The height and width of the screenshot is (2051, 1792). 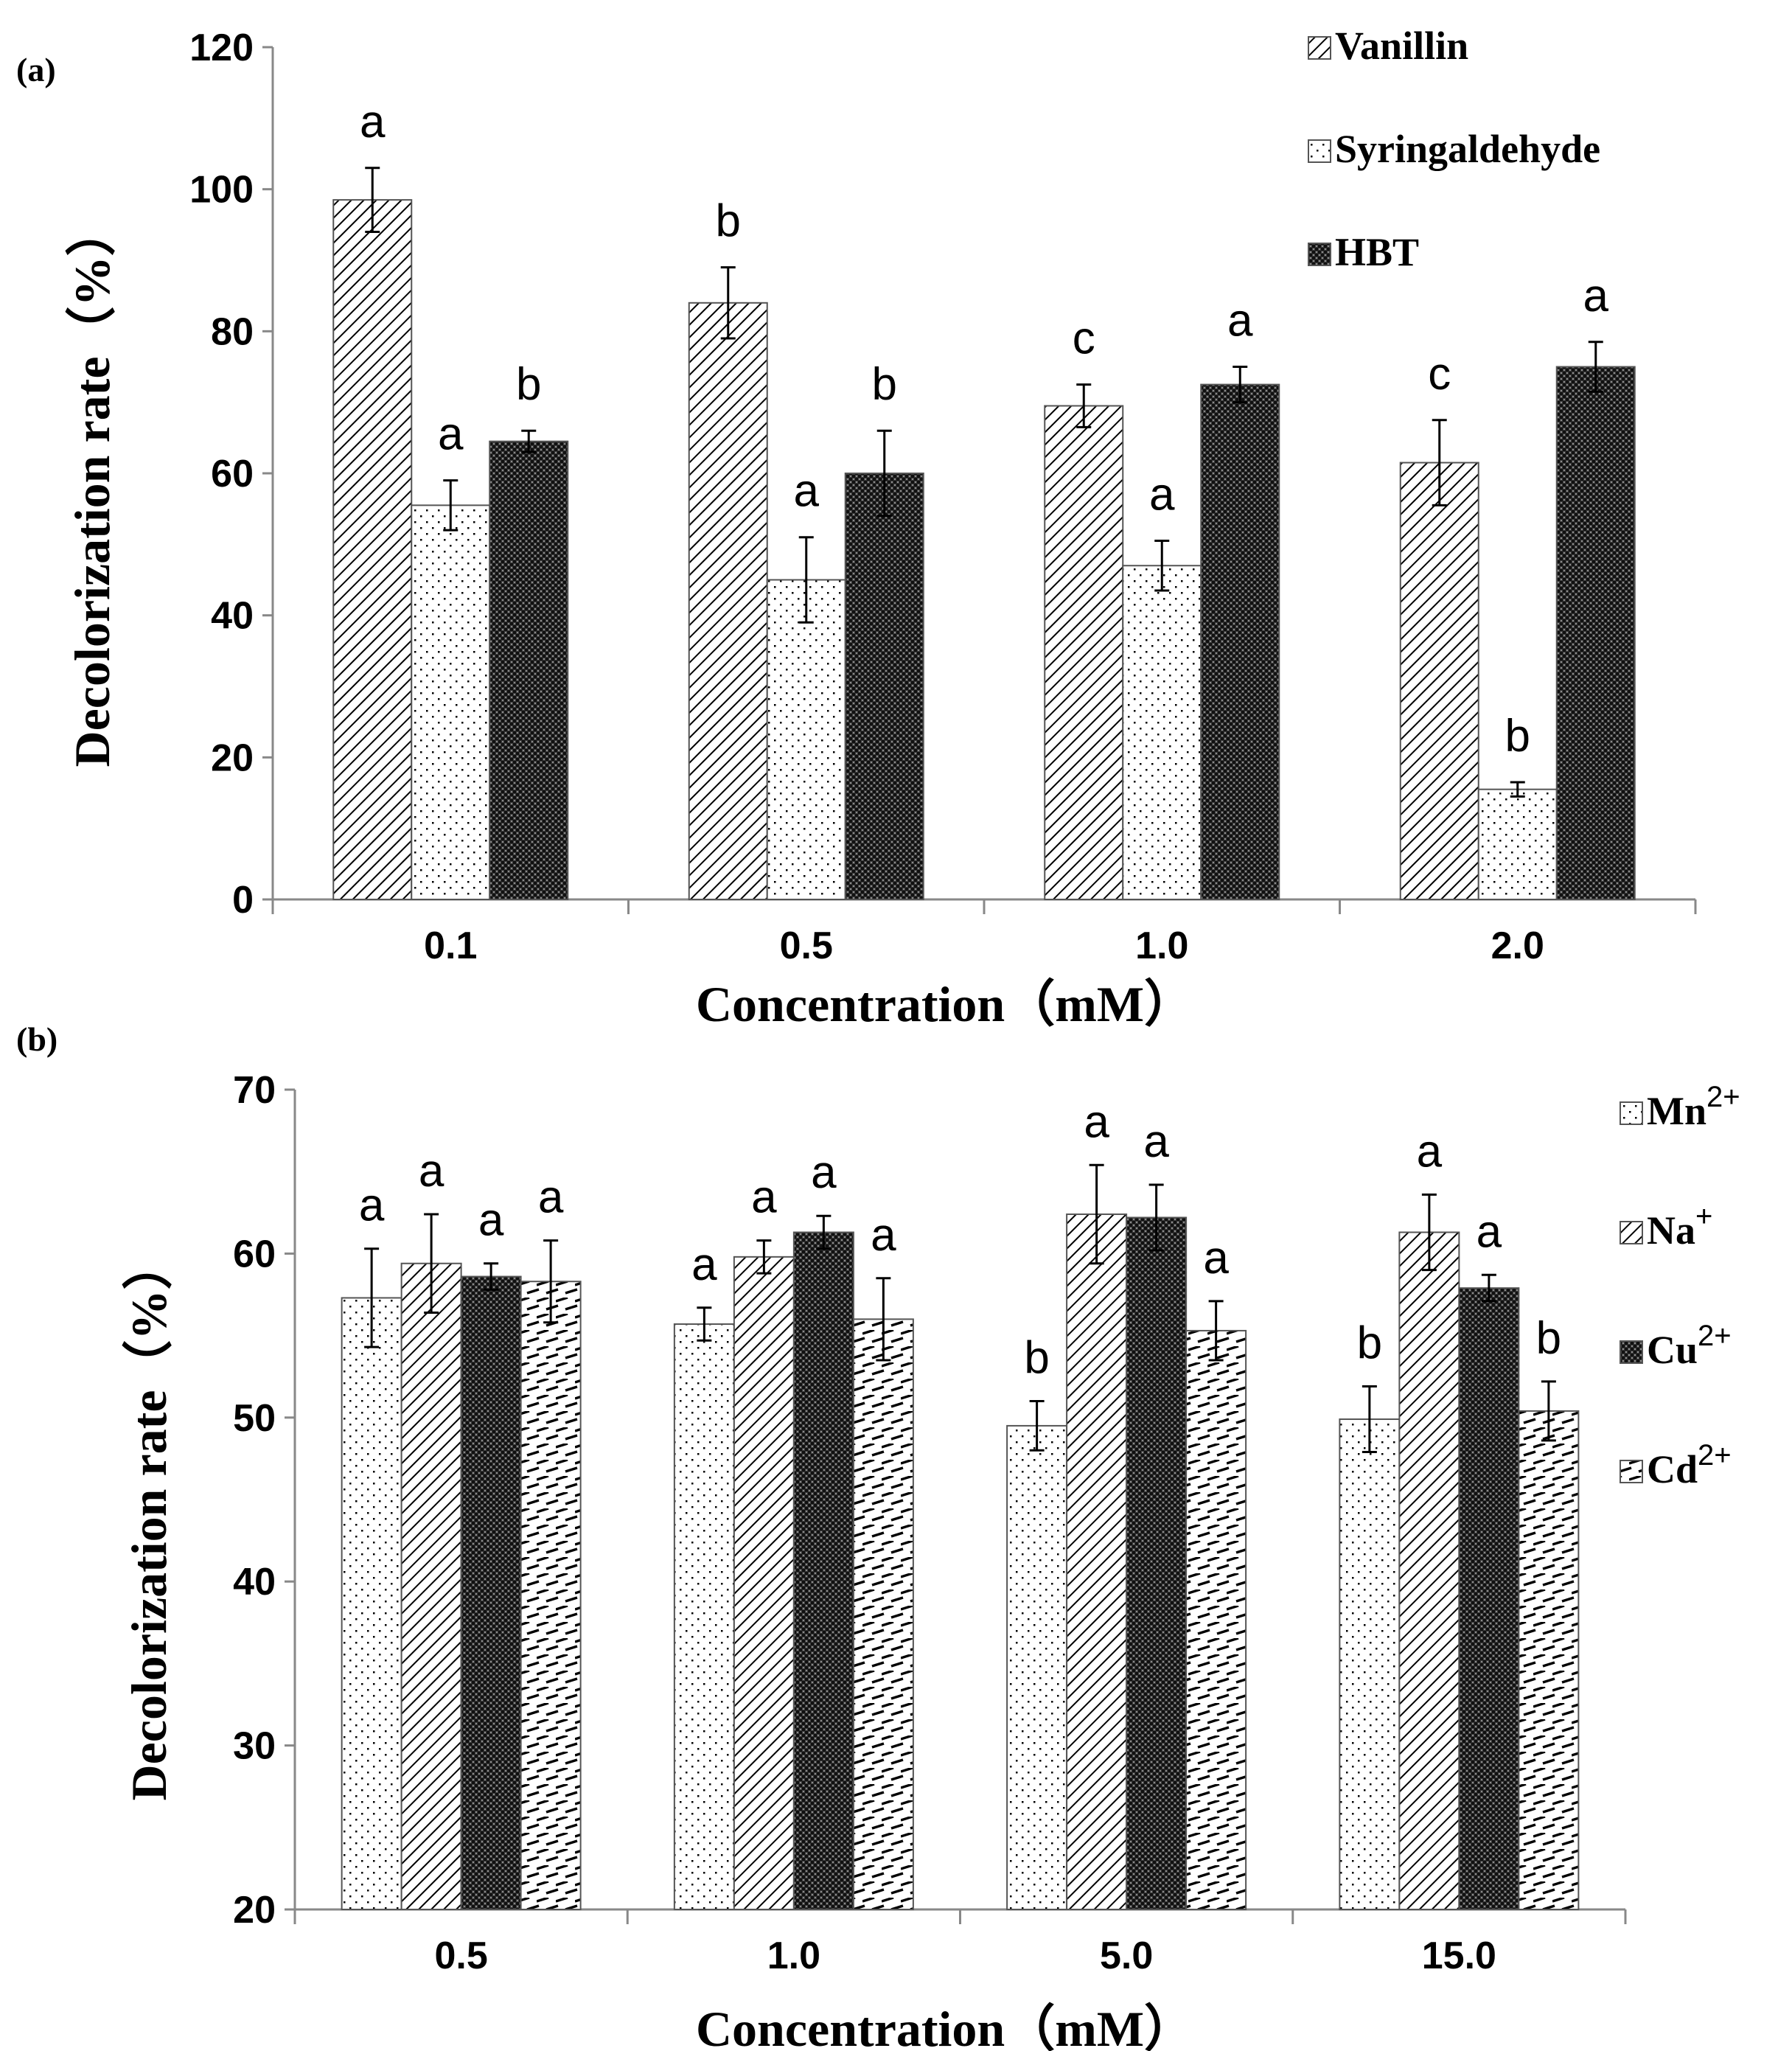 What do you see at coordinates (1377, 252) in the screenshot?
I see `panel-a-legend-label-hbt: HBT` at bounding box center [1377, 252].